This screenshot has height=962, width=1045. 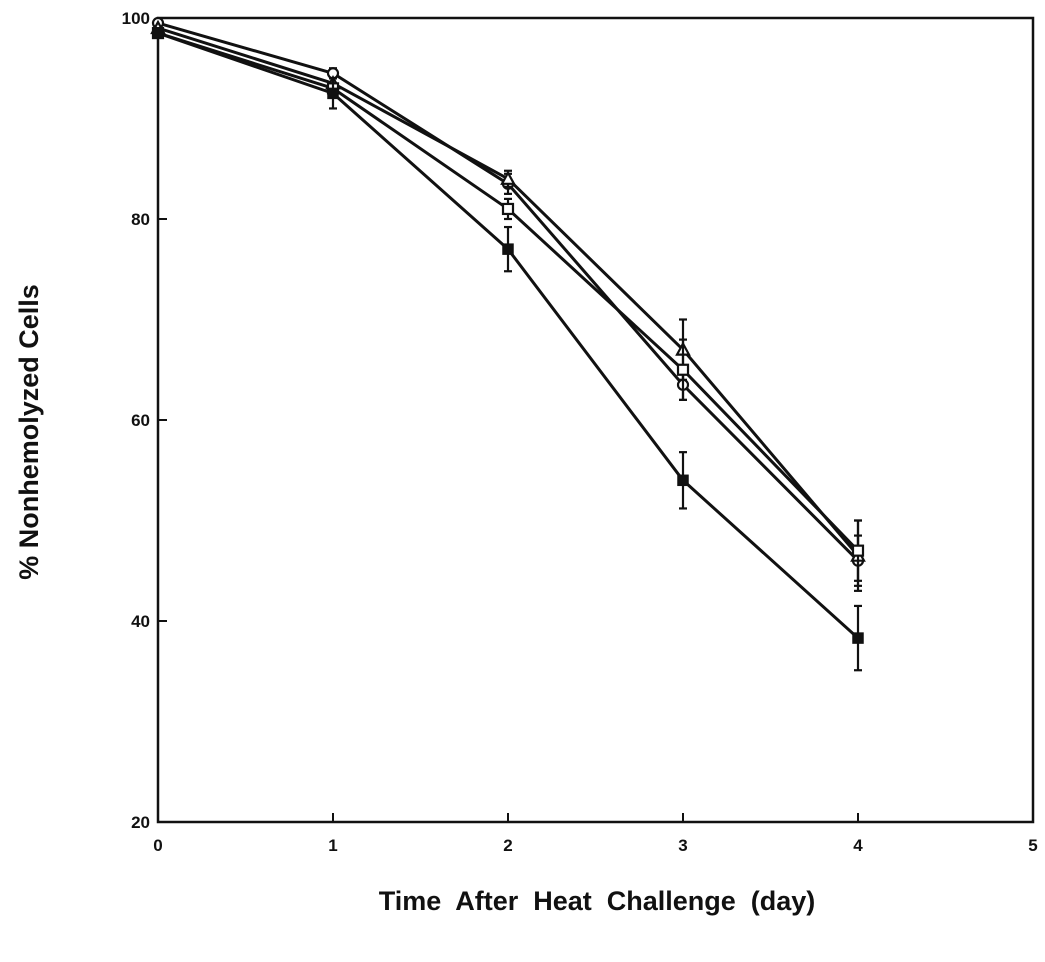 What do you see at coordinates (29, 432) in the screenshot?
I see `y-axis-label: % Nonhemolyzed Cells` at bounding box center [29, 432].